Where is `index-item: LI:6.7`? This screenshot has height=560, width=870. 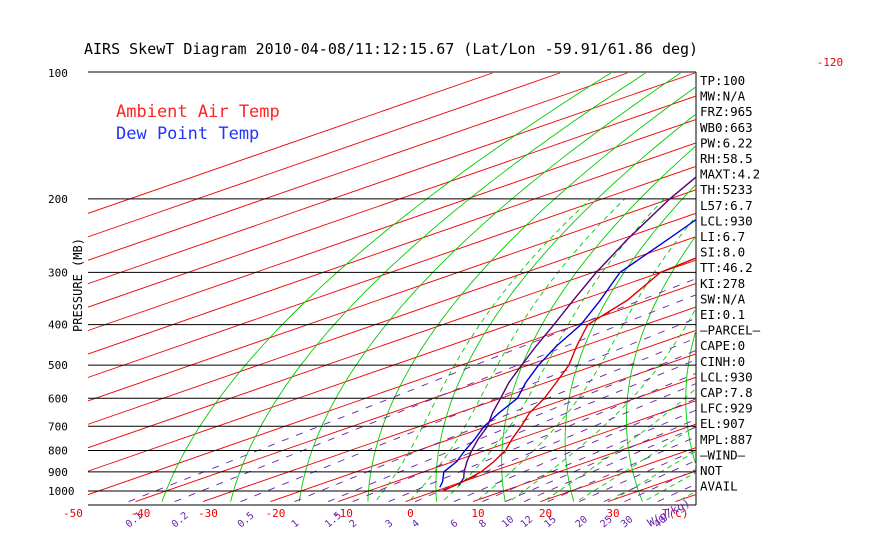
index-item: LI:6.7 is located at coordinates (722, 236).